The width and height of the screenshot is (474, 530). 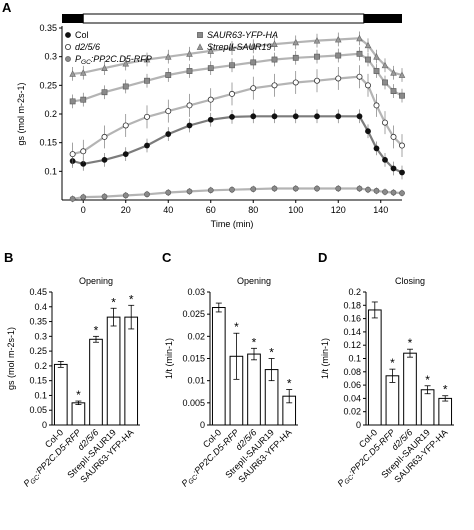 What do you see at coordinates (126, 210) in the screenshot?
I see `x-tick-label: 20` at bounding box center [126, 210].